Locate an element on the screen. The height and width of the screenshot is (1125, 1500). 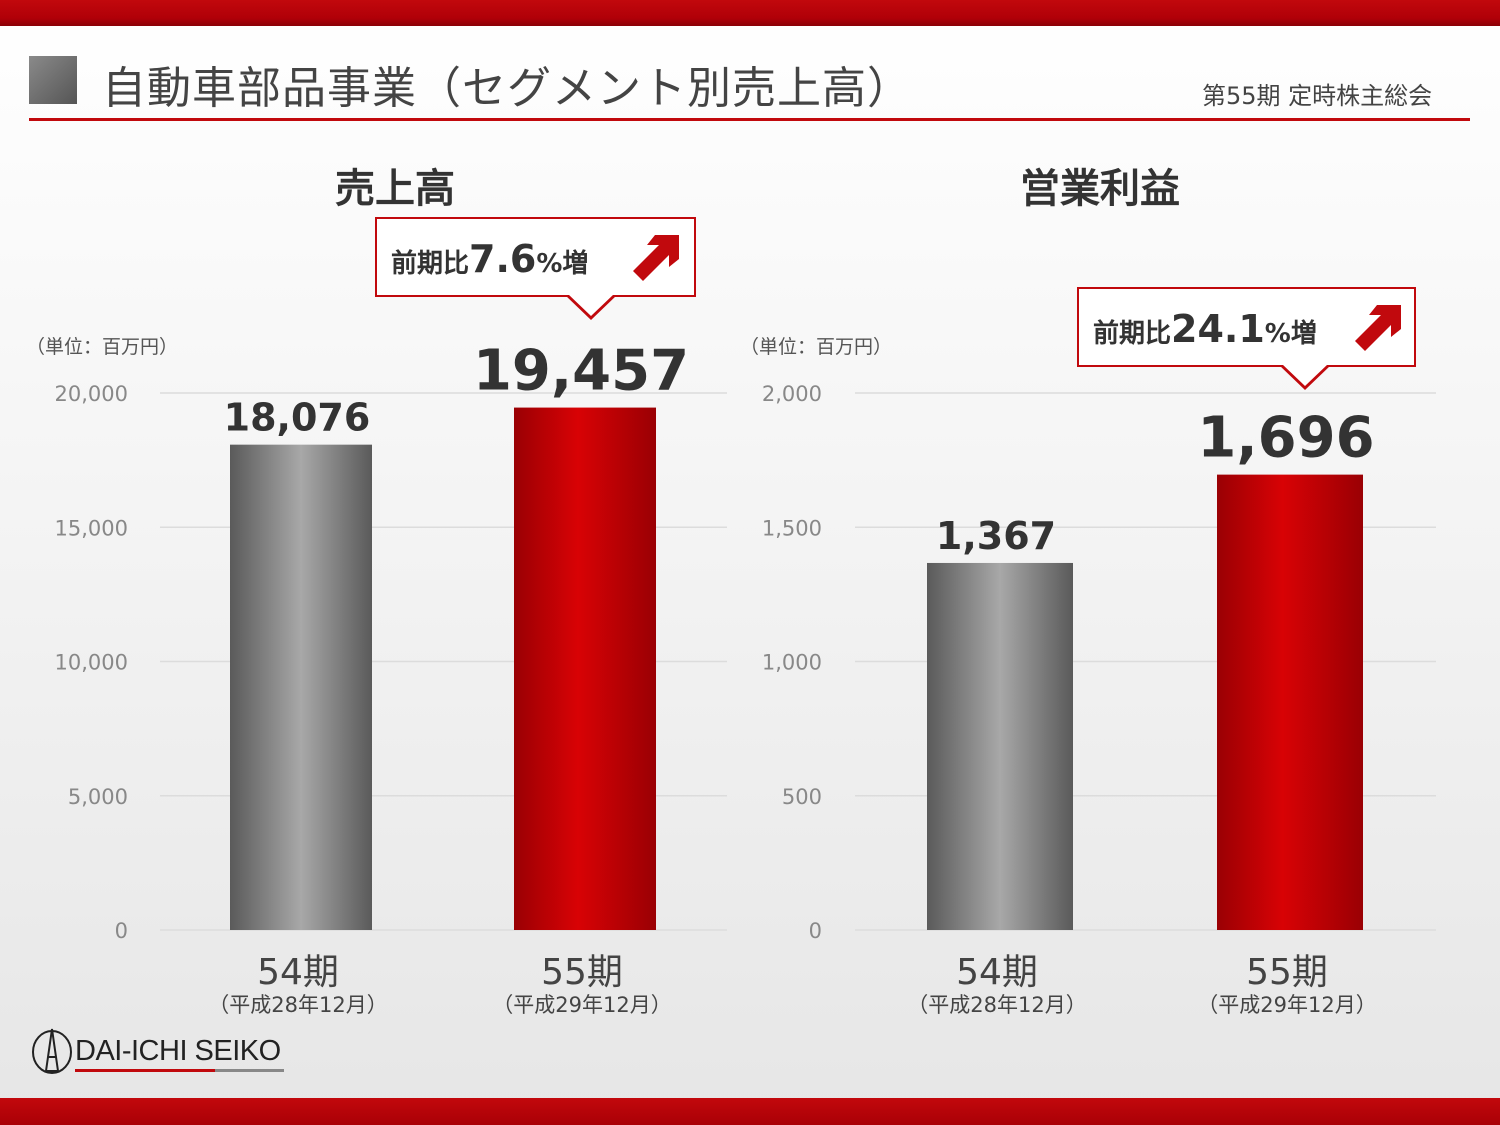
top-band is located at coordinates (750, 13).